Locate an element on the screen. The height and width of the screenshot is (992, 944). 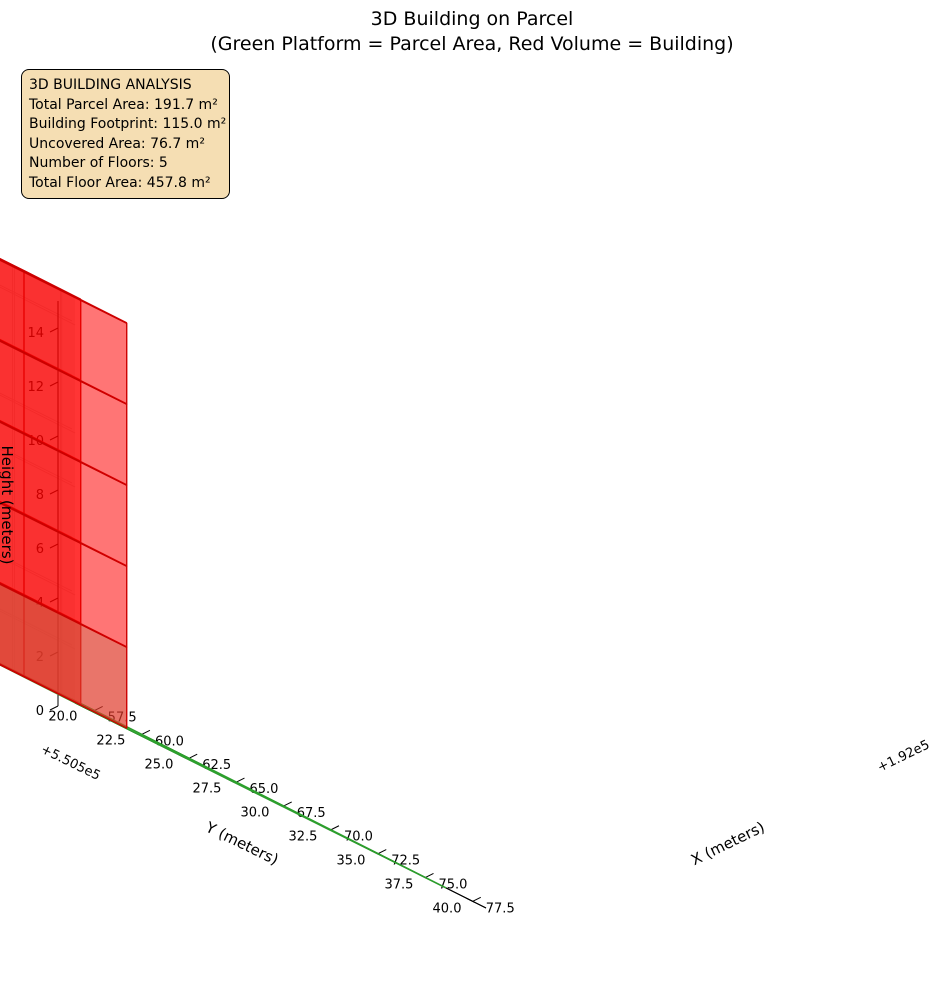
y-tick-label: 25.0 is located at coordinates (158, 765).